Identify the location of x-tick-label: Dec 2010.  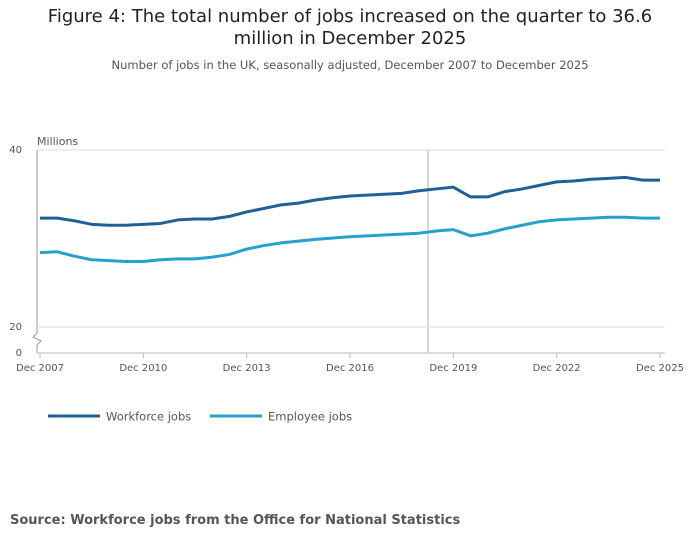
(143, 368).